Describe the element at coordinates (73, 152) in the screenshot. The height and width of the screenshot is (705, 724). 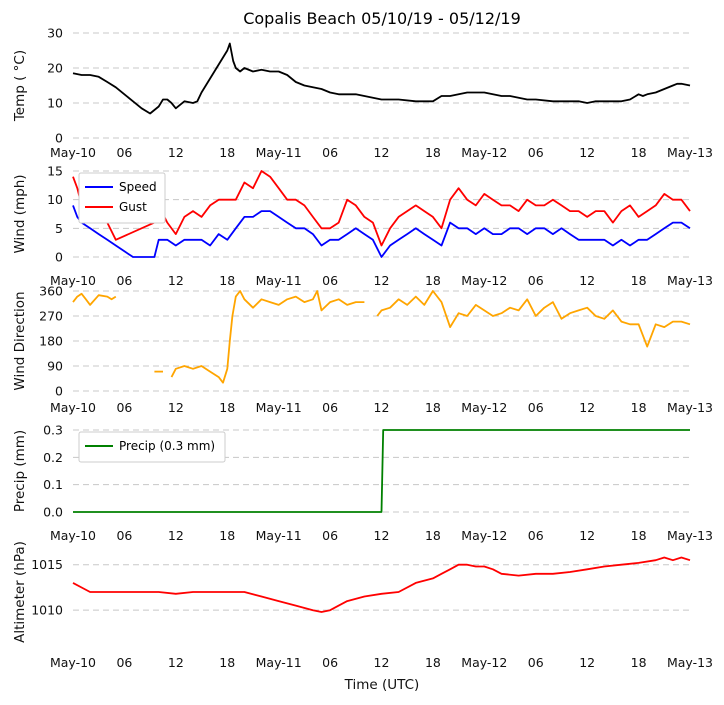
I see `temp-xtick-label: May-10` at that location.